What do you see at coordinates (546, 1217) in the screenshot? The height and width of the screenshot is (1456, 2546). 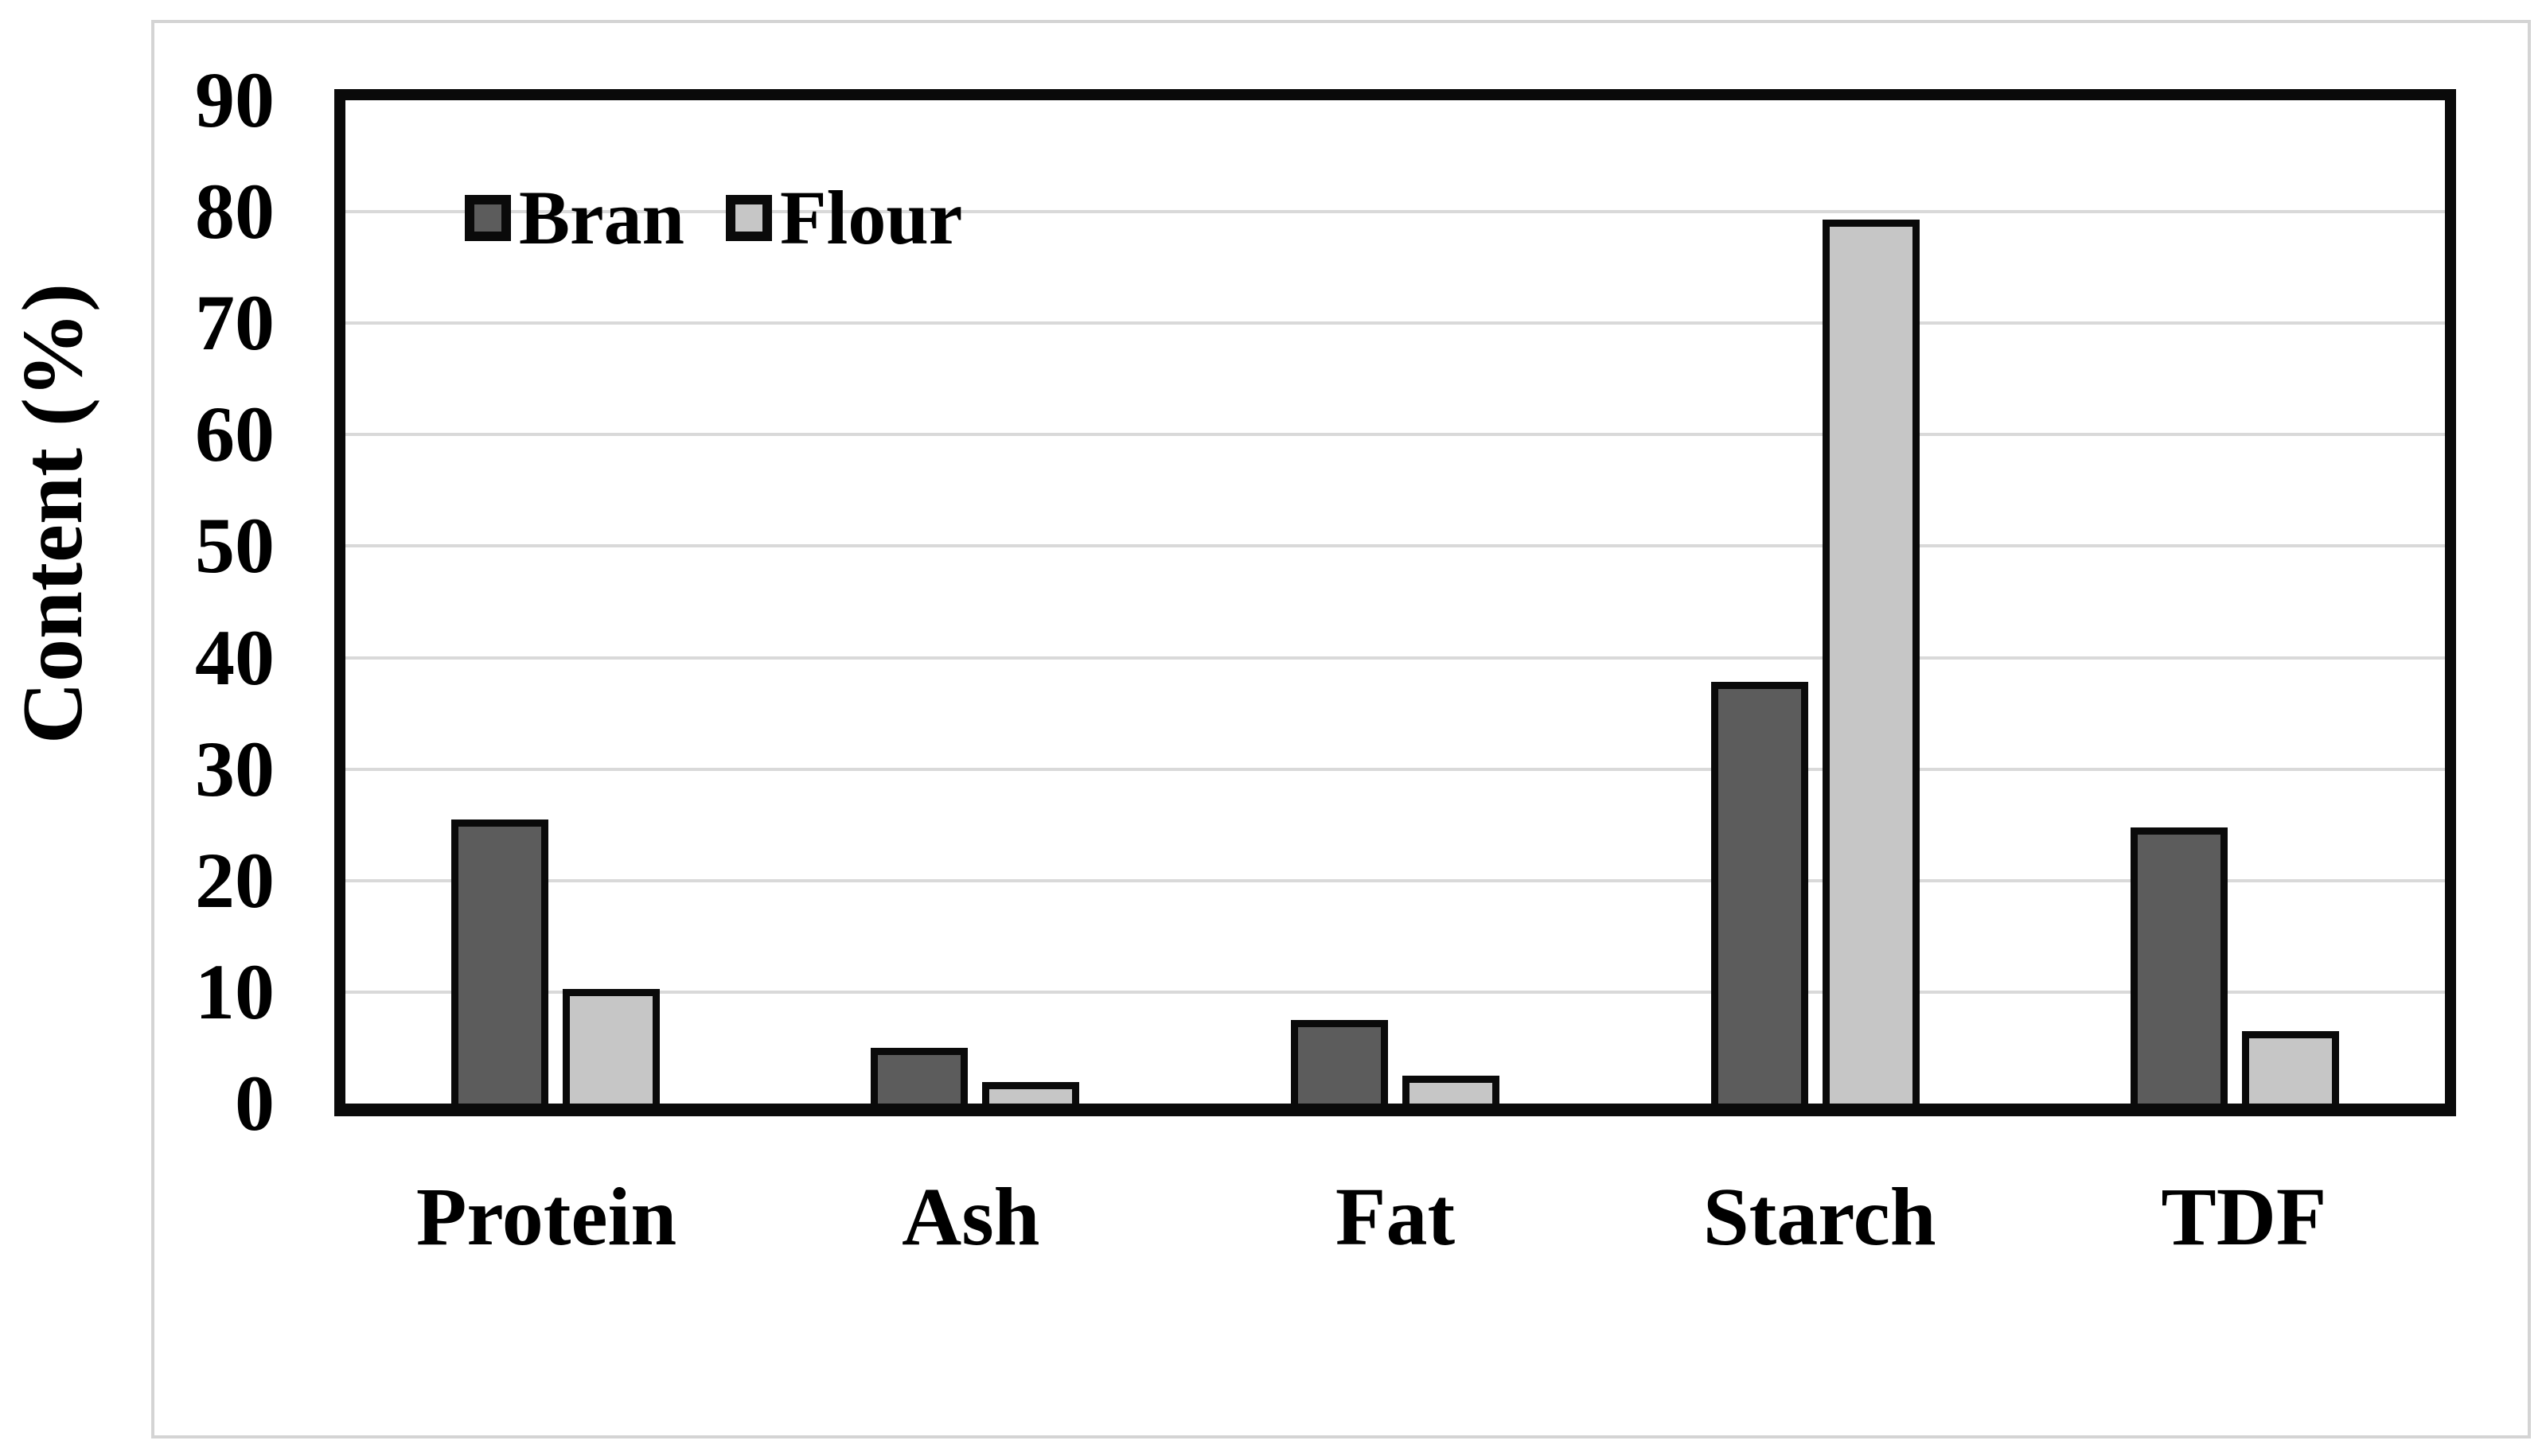 I see `x-label-protein: Protein` at bounding box center [546, 1217].